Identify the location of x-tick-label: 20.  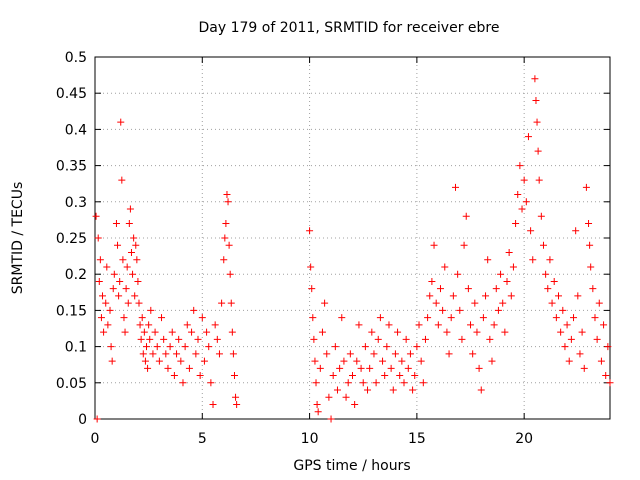
(524, 439).